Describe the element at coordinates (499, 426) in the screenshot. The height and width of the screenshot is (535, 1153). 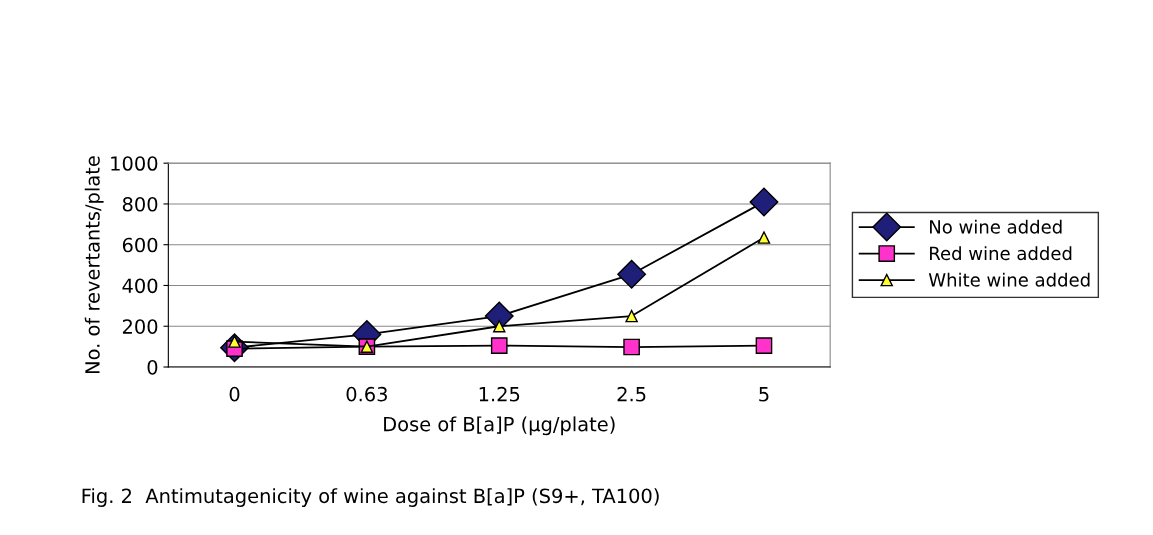
I see `x-axis-title: Dose of B[a]P (μg/plate)` at that location.